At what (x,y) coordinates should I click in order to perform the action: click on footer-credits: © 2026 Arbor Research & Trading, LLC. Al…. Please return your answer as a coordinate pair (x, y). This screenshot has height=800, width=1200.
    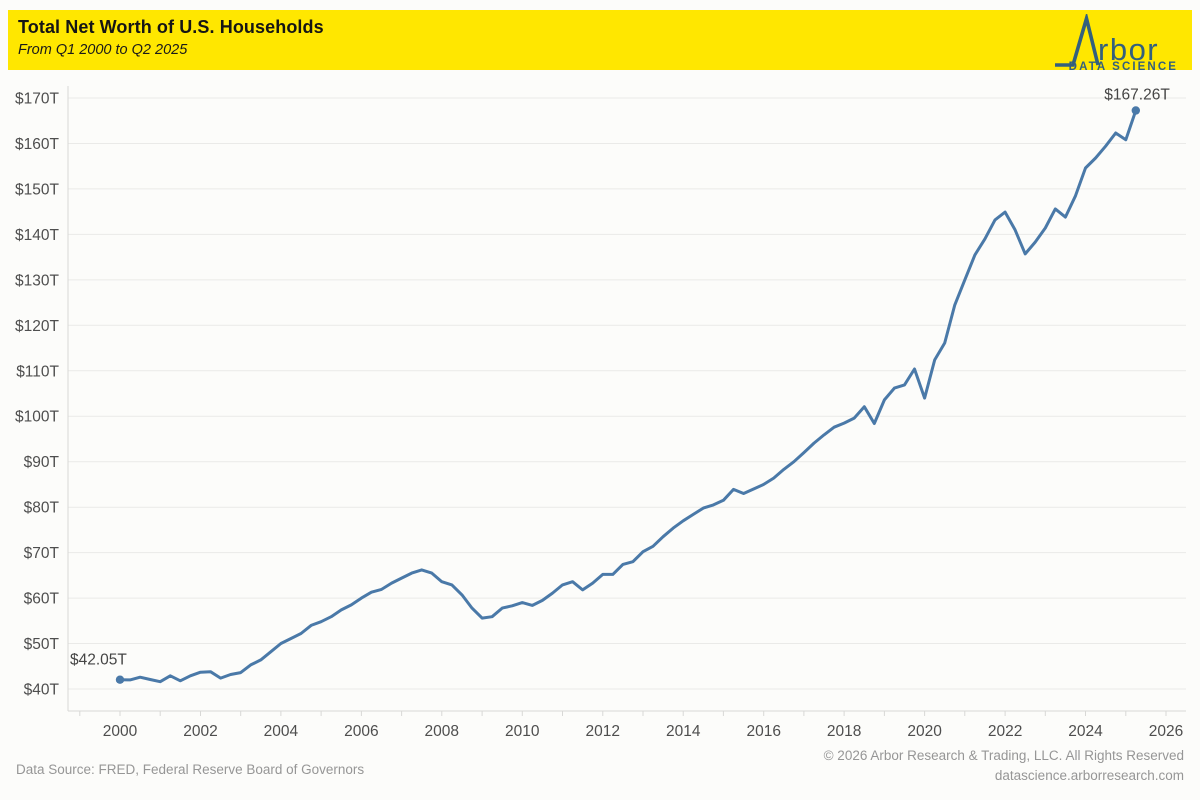
    Looking at the image, I should click on (1004, 766).